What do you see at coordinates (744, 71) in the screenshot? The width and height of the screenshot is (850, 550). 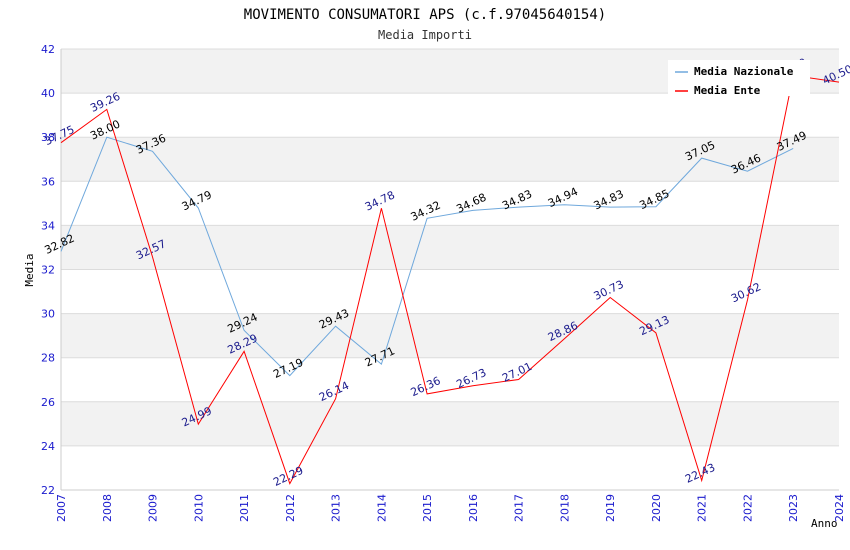 I see `legend-label-nazionale: Media Nazionale` at bounding box center [744, 71].